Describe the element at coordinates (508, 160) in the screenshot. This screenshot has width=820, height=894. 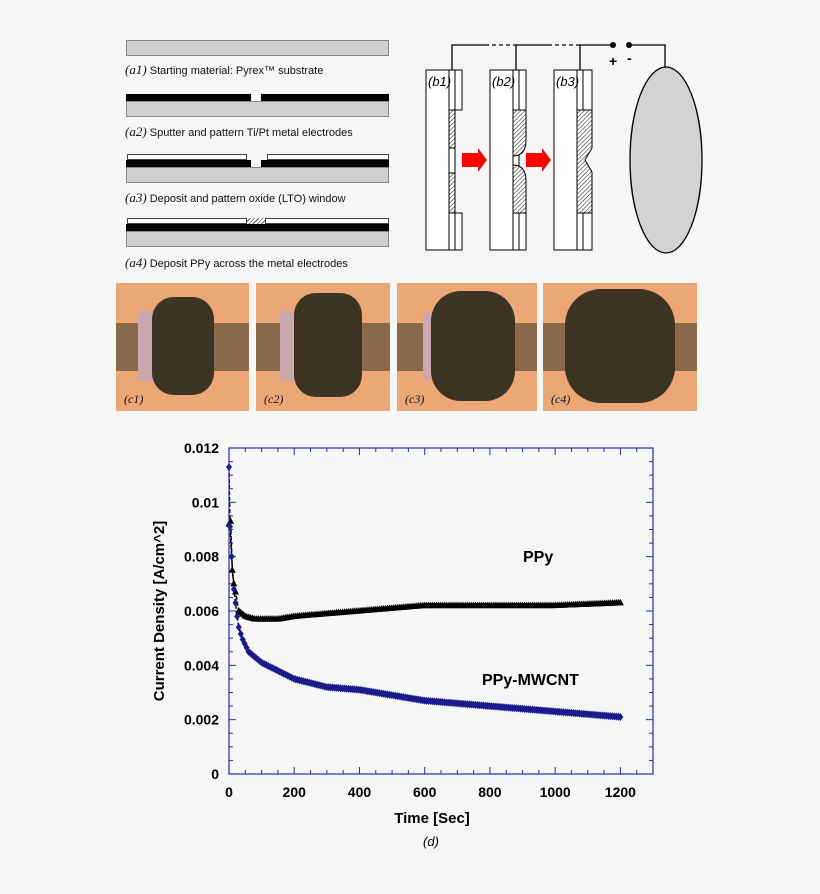
I see `stage-b2` at that location.